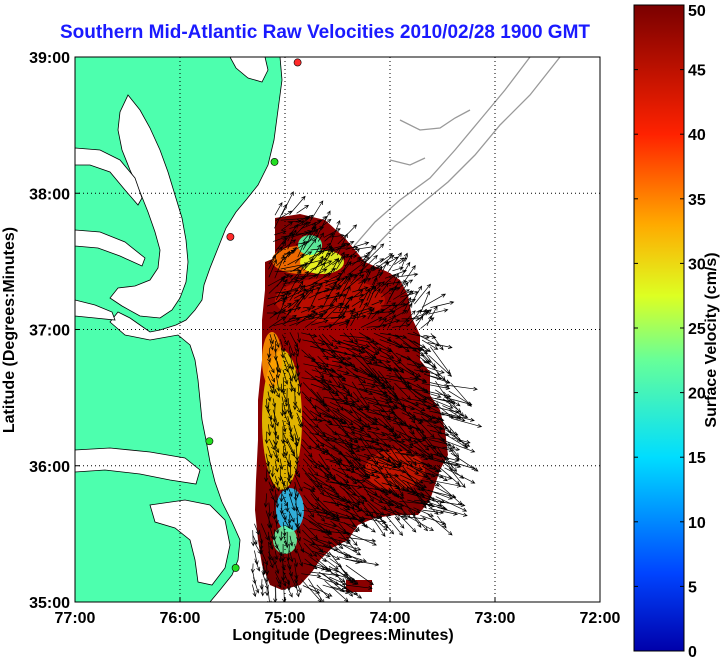 The image size is (724, 659). I want to click on colorbar-tick-label: 45, so click(697, 71).